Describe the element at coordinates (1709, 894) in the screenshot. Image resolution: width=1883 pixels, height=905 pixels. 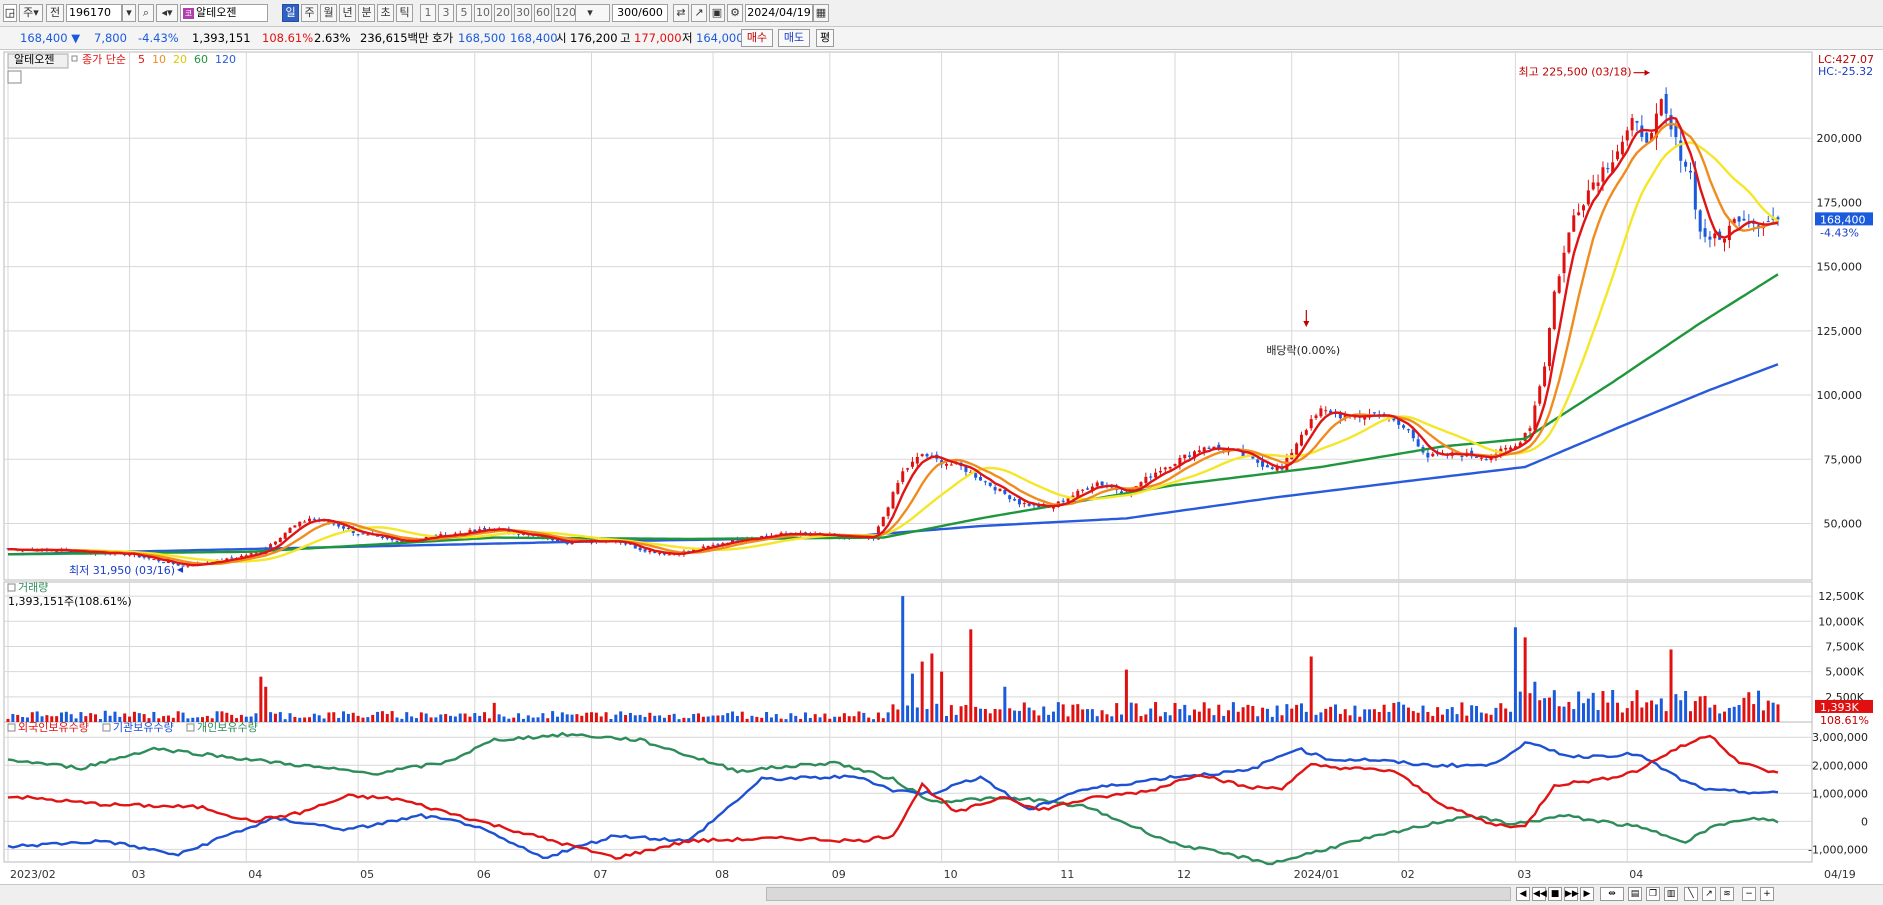
I see `trend-icon: ↗` at that location.